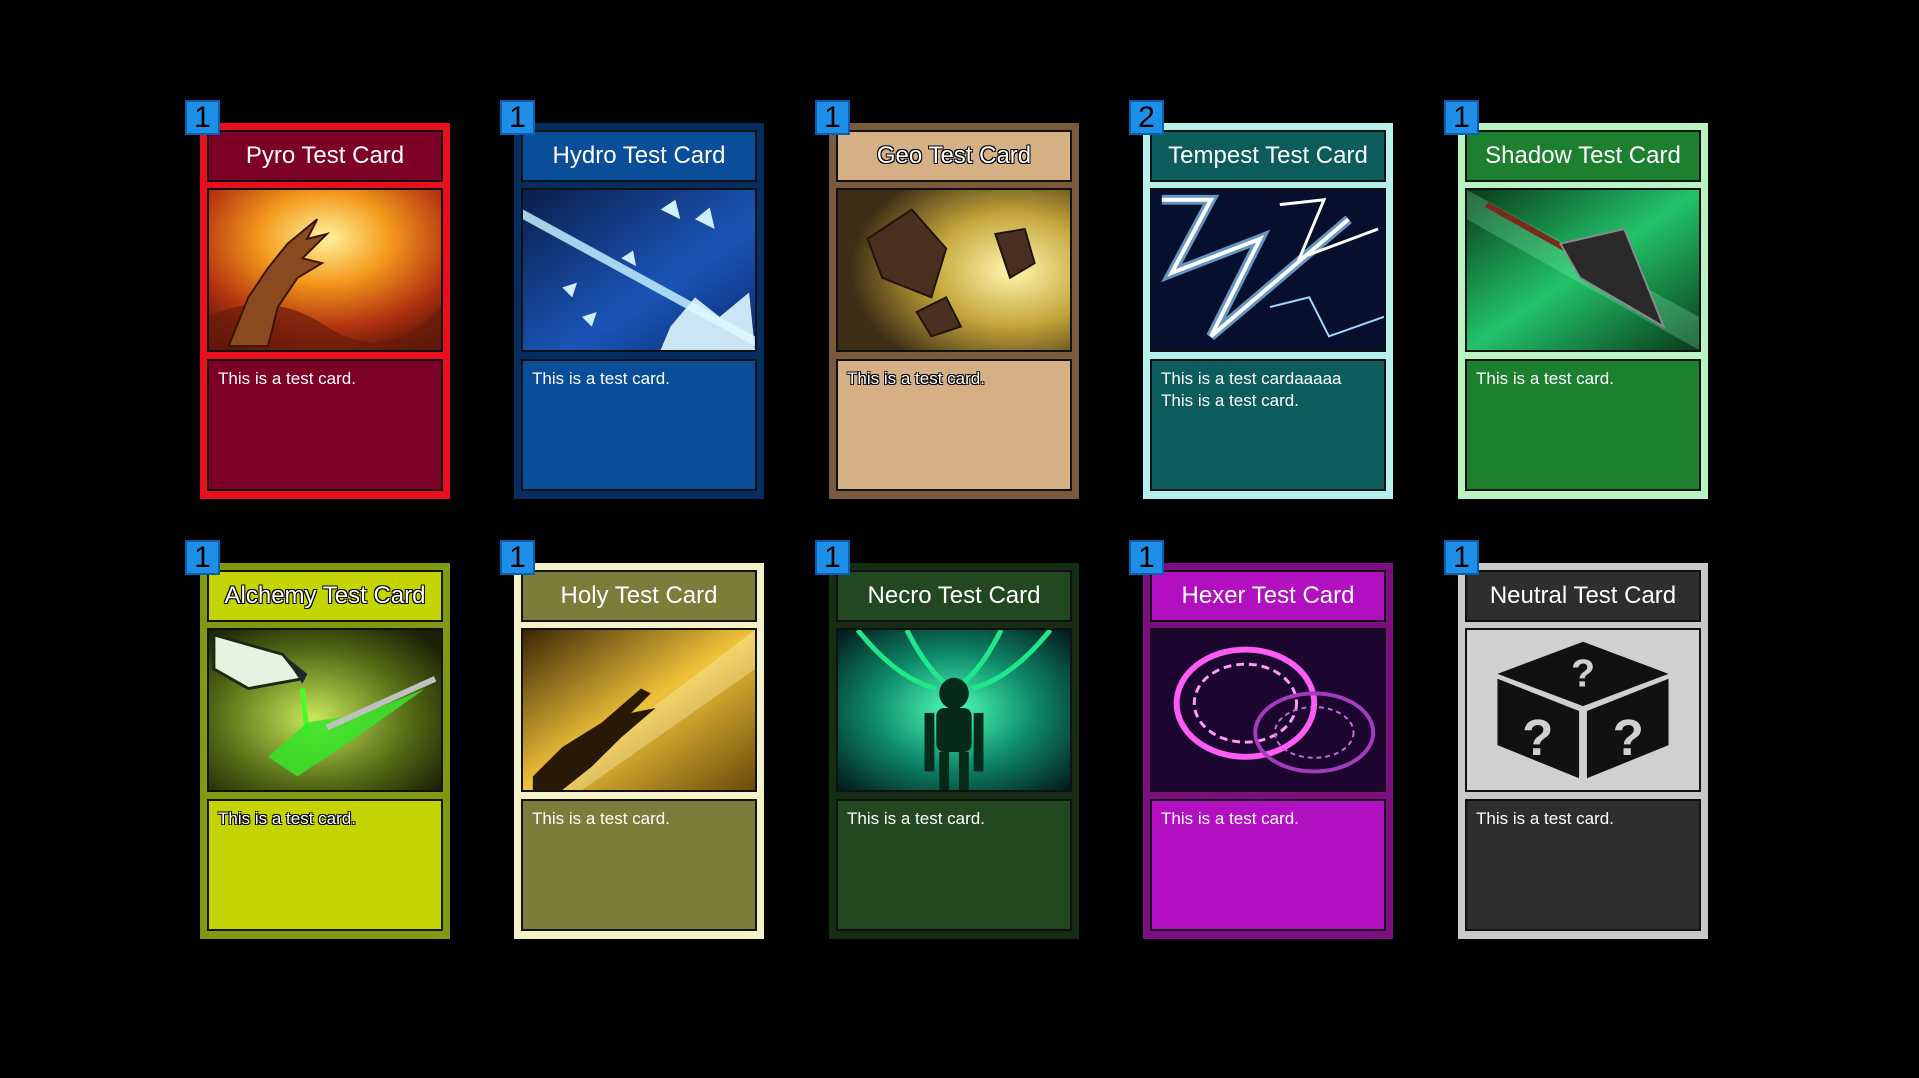 This screenshot has height=1078, width=1919. What do you see at coordinates (954, 710) in the screenshot?
I see `skeleton-art` at bounding box center [954, 710].